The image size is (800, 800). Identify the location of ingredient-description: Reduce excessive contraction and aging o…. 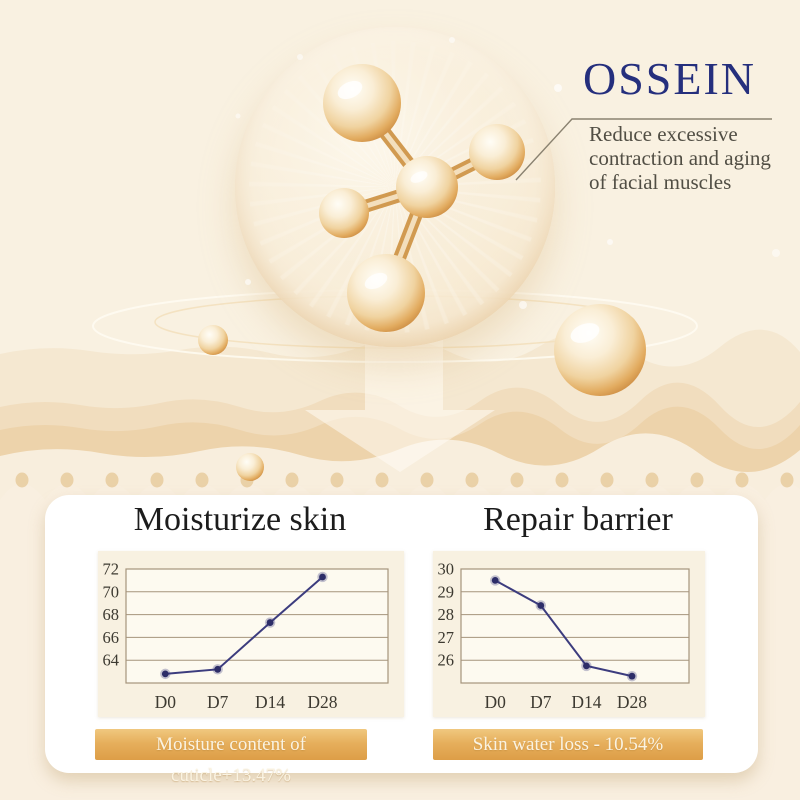
(691, 158).